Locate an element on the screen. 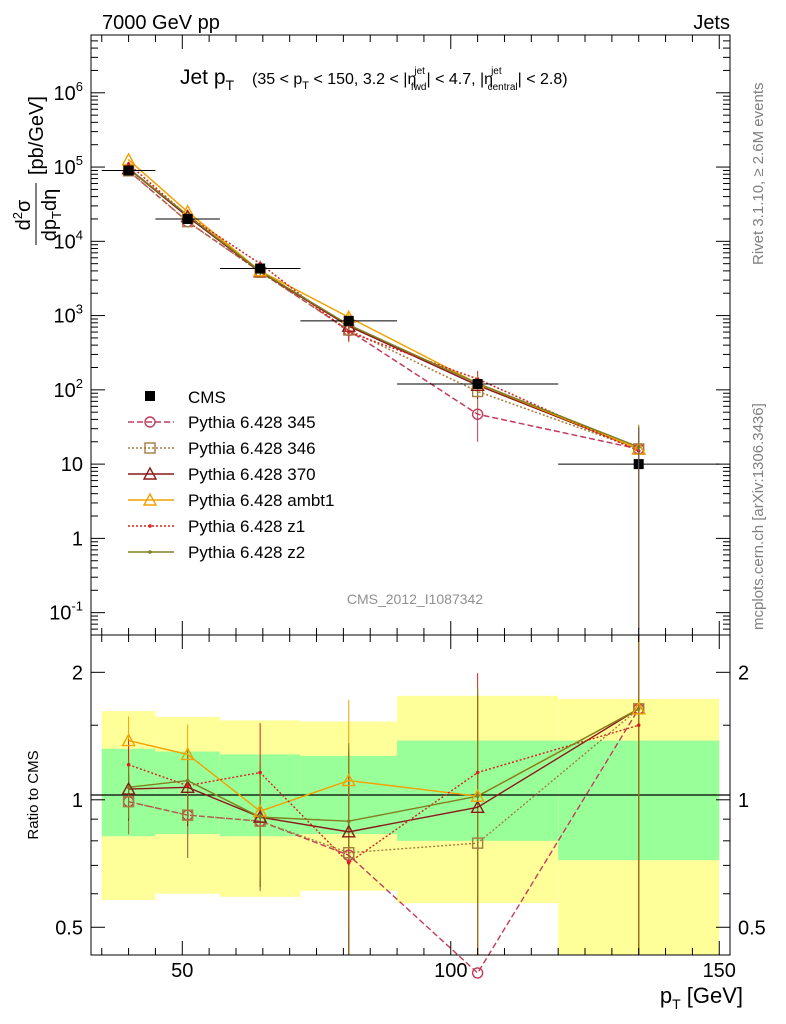 This screenshot has height=1024, width=786. legend-label: Pythia 6.428 370 is located at coordinates (252, 474).